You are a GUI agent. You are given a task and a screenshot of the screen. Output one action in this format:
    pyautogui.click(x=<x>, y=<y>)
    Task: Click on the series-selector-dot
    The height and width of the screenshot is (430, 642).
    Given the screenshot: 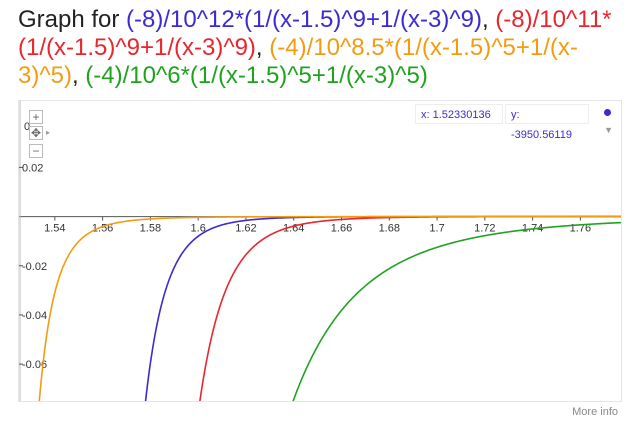 What is the action you would take?
    pyautogui.click(x=607, y=112)
    